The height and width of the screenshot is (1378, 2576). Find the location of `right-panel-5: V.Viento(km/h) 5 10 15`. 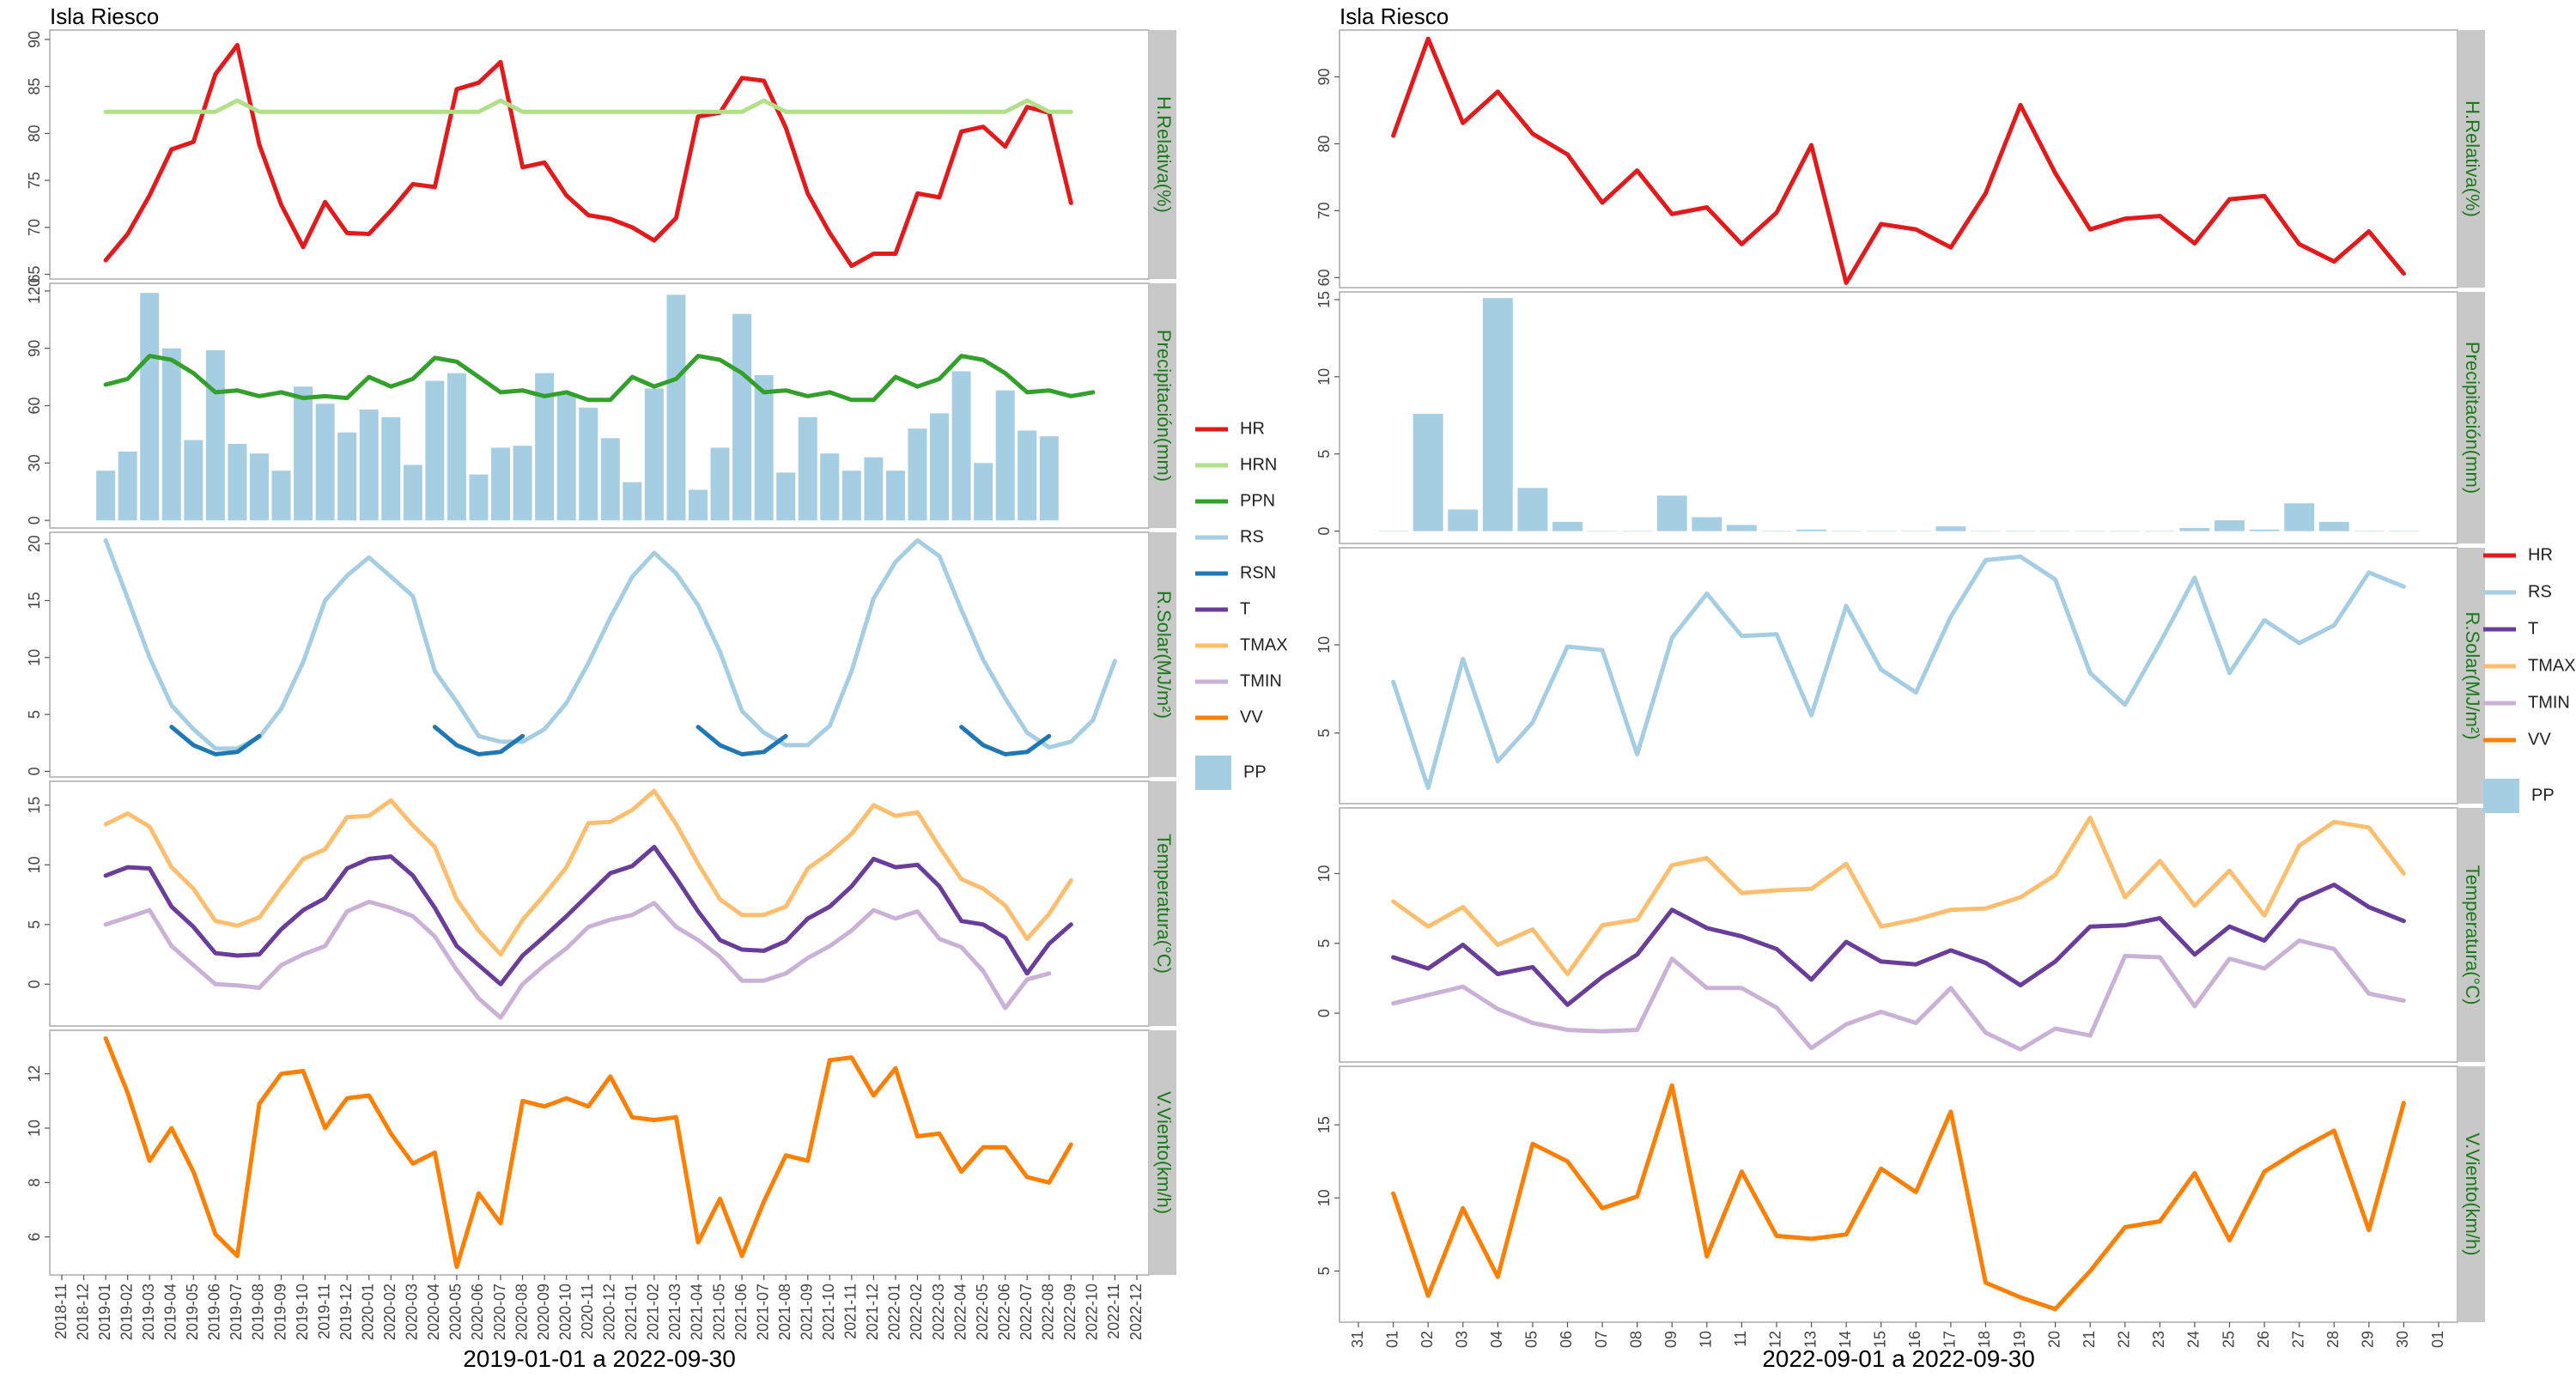

right-panel-5: V.Viento(km/h) 5 10 15 is located at coordinates (1900, 1194).